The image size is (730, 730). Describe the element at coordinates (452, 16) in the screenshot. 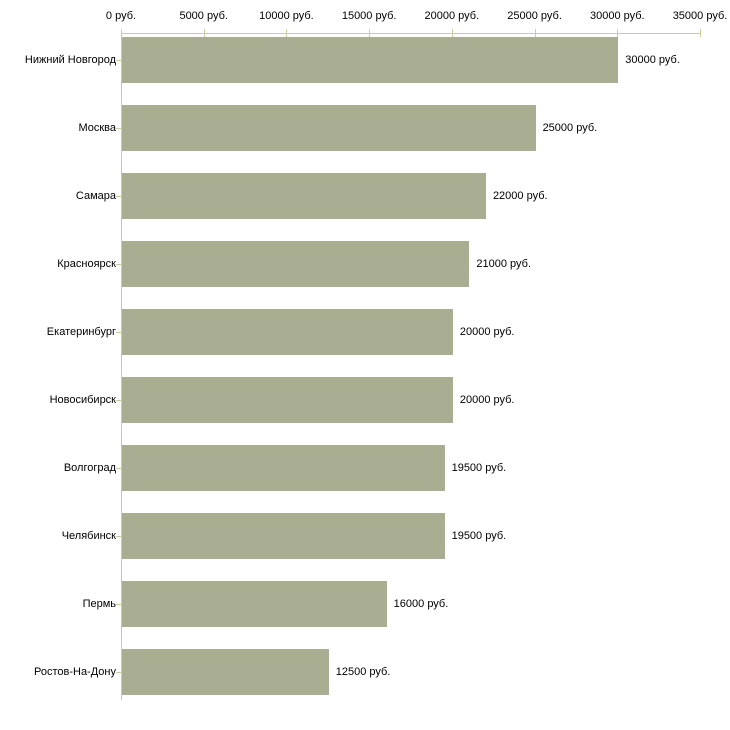

I see `x-axis-tick-label: 20000 руб.` at that location.